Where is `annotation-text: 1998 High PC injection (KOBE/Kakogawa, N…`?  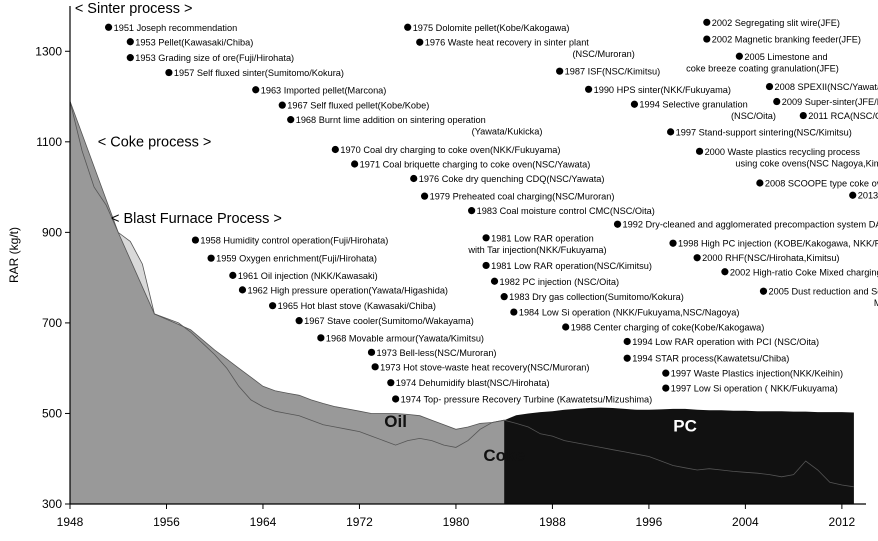 annotation-text: 1998 High PC injection (KOBE/Kakogawa, N… is located at coordinates (778, 244).